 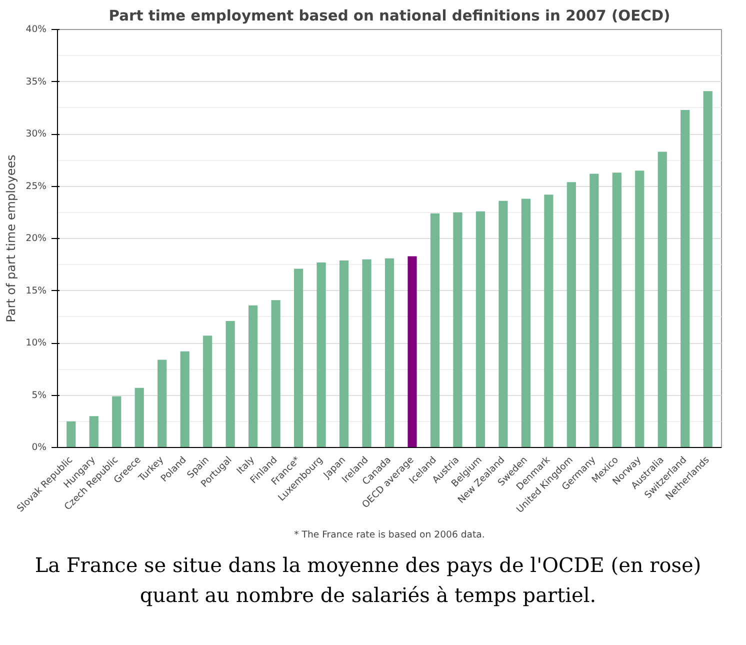 I want to click on y-tick-label: 5%, so click(x=39, y=395).